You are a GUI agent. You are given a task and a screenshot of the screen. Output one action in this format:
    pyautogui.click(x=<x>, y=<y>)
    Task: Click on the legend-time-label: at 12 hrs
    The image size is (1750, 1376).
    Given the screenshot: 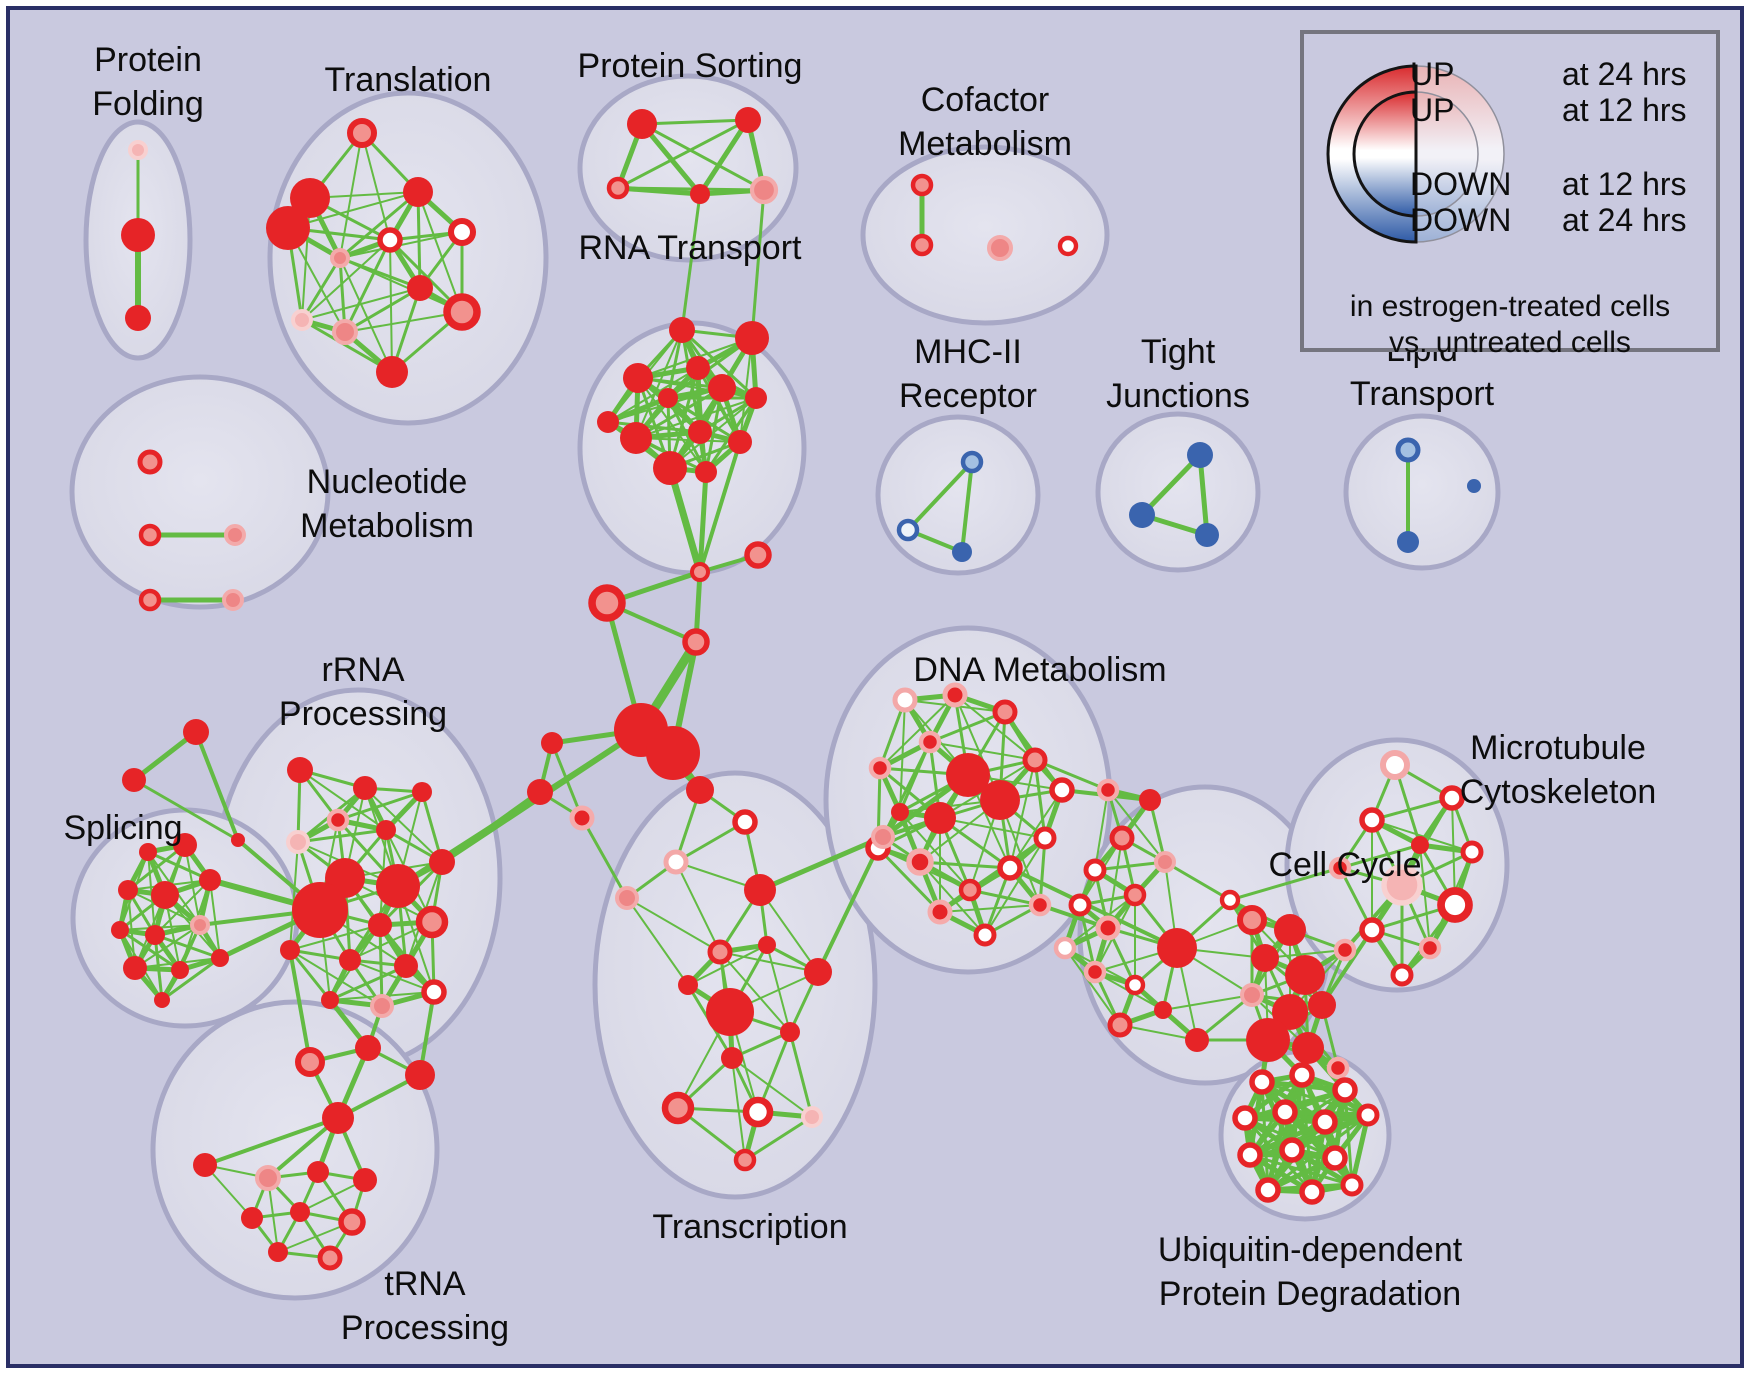 What is the action you would take?
    pyautogui.click(x=1624, y=110)
    